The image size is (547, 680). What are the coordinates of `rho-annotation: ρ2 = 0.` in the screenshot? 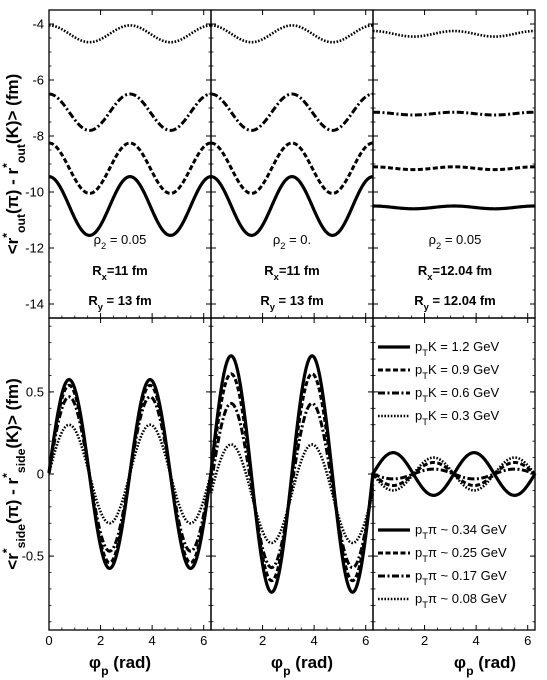 It's located at (292, 241).